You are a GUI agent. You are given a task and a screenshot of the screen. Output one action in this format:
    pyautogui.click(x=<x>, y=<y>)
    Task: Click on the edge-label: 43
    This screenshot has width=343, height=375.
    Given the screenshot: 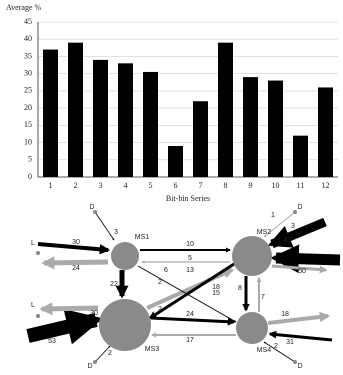 What is the action you would take?
    pyautogui.click(x=287, y=240)
    